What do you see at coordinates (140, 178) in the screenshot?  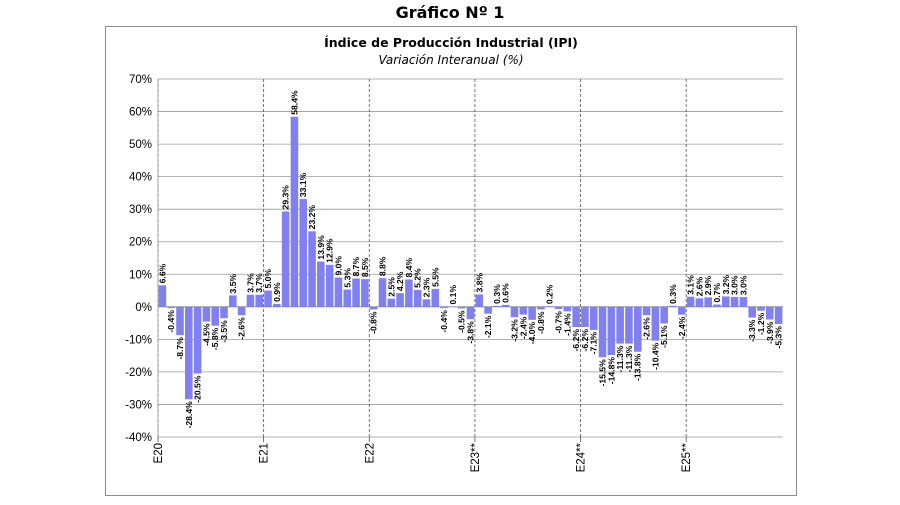 I see `y-tick-label: 40%` at bounding box center [140, 178].